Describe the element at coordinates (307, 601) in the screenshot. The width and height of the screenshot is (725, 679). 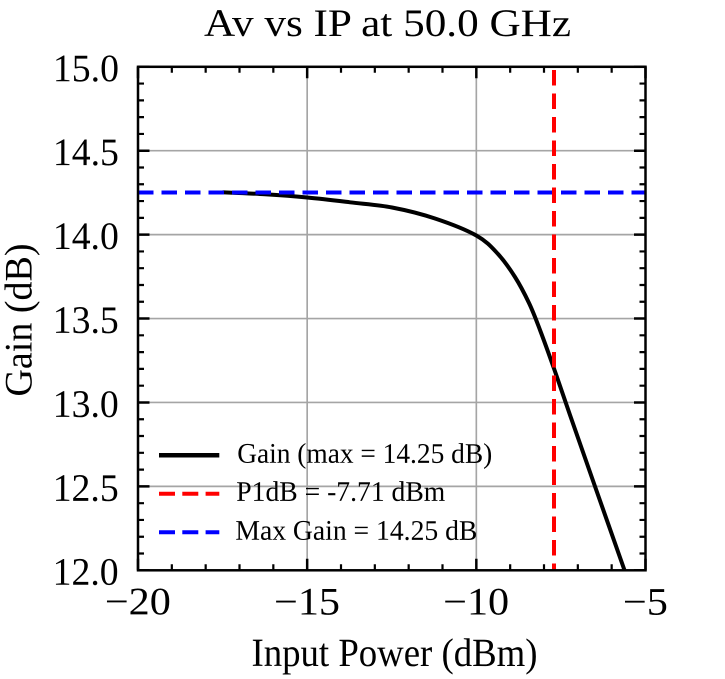
I see `svg-text: −15` at that location.